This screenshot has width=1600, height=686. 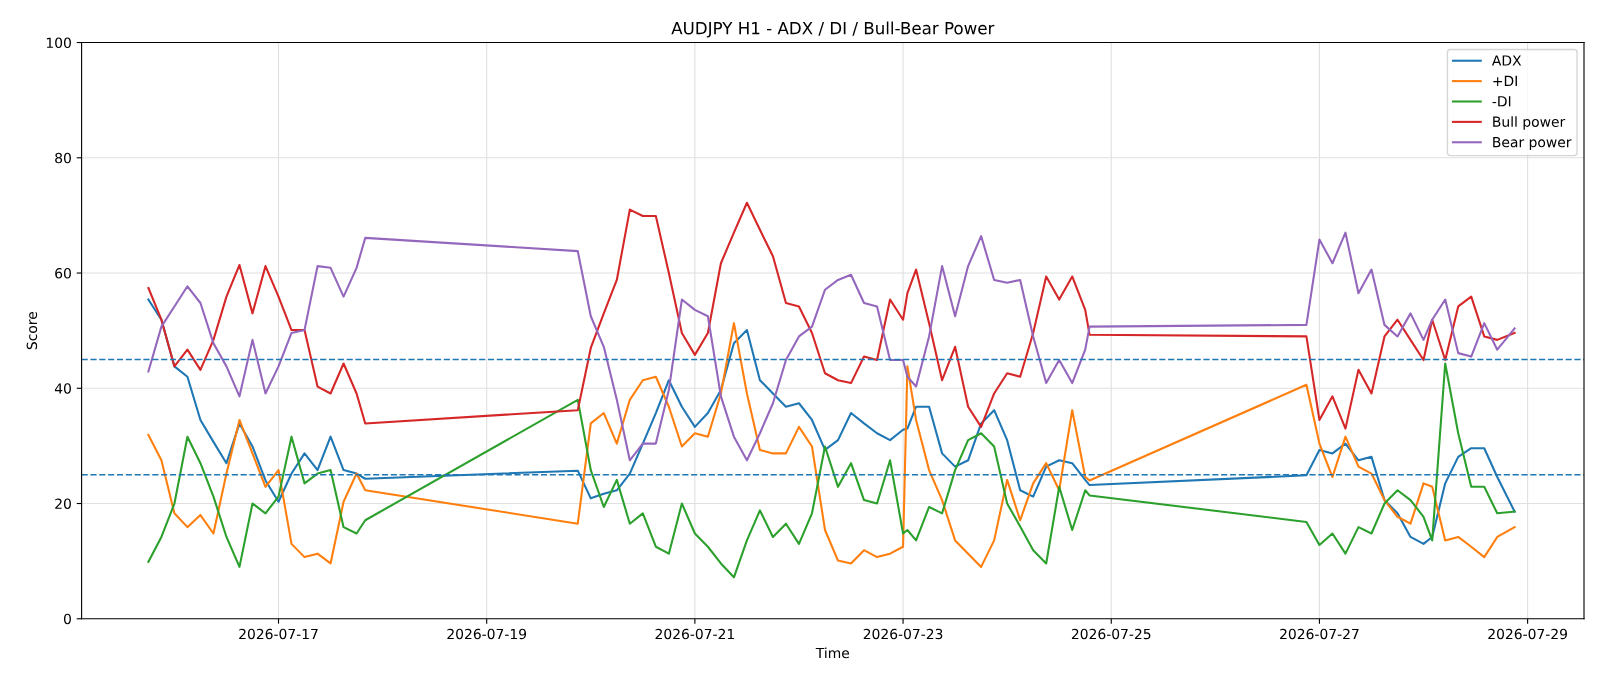 What do you see at coordinates (278, 634) in the screenshot?
I see `x-tick-label: 2026-07-17` at bounding box center [278, 634].